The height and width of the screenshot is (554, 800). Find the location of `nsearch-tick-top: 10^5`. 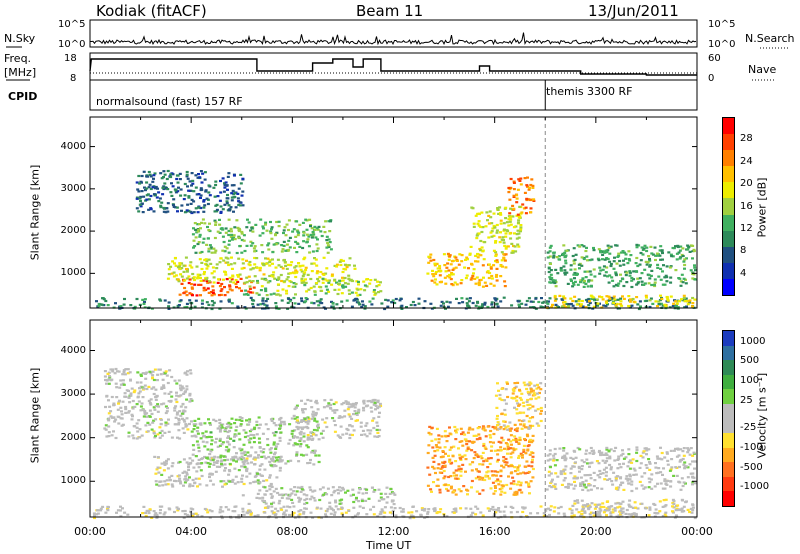

nsearch-tick-top: 10^5 is located at coordinates (722, 24).